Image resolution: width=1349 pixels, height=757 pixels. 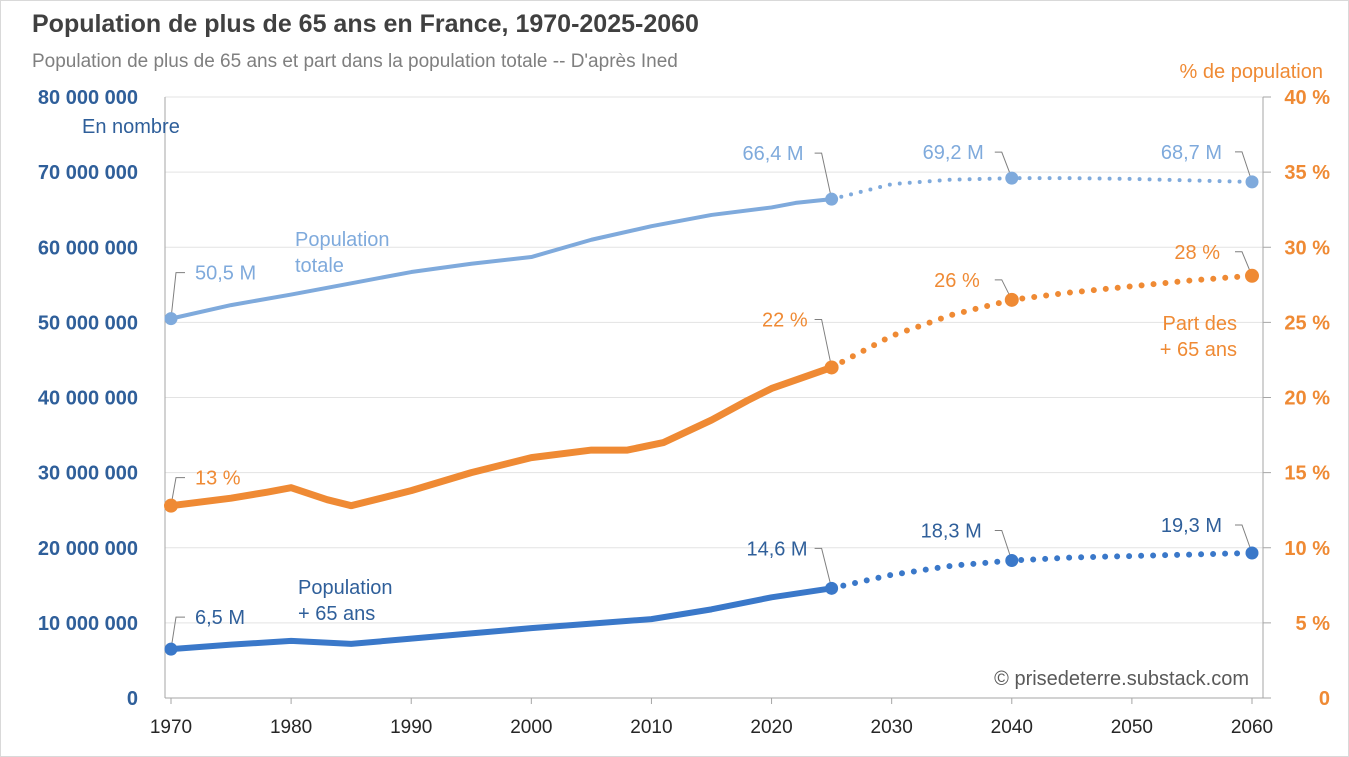 I want to click on data-label: 68,7 M, so click(x=1191, y=153).